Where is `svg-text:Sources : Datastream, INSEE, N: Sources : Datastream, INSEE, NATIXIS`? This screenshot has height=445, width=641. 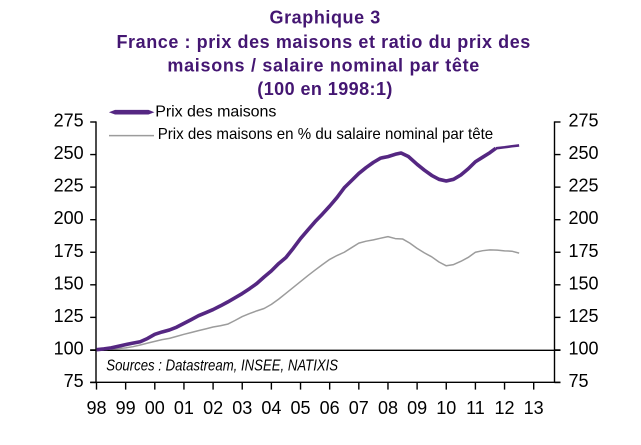
svg-text:Sources : Datastream, INSEE, N: Sources : Datastream, INSEE, NATIXIS is located at coordinates (222, 365).